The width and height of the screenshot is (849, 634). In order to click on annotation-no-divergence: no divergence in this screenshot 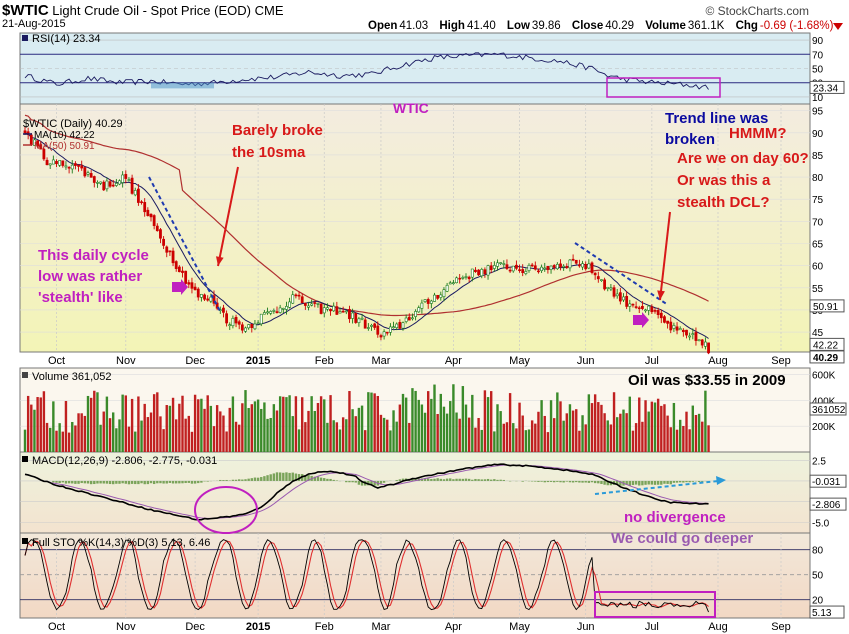, I will do `click(675, 517)`.